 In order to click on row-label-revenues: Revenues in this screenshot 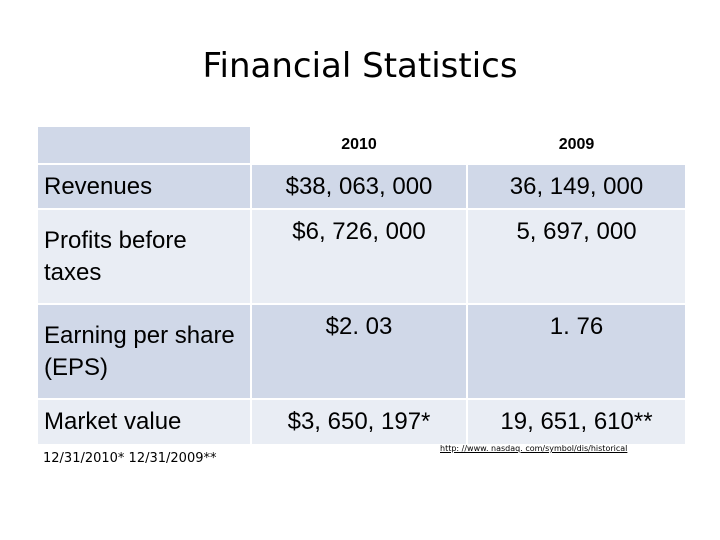, I will do `click(144, 186)`.